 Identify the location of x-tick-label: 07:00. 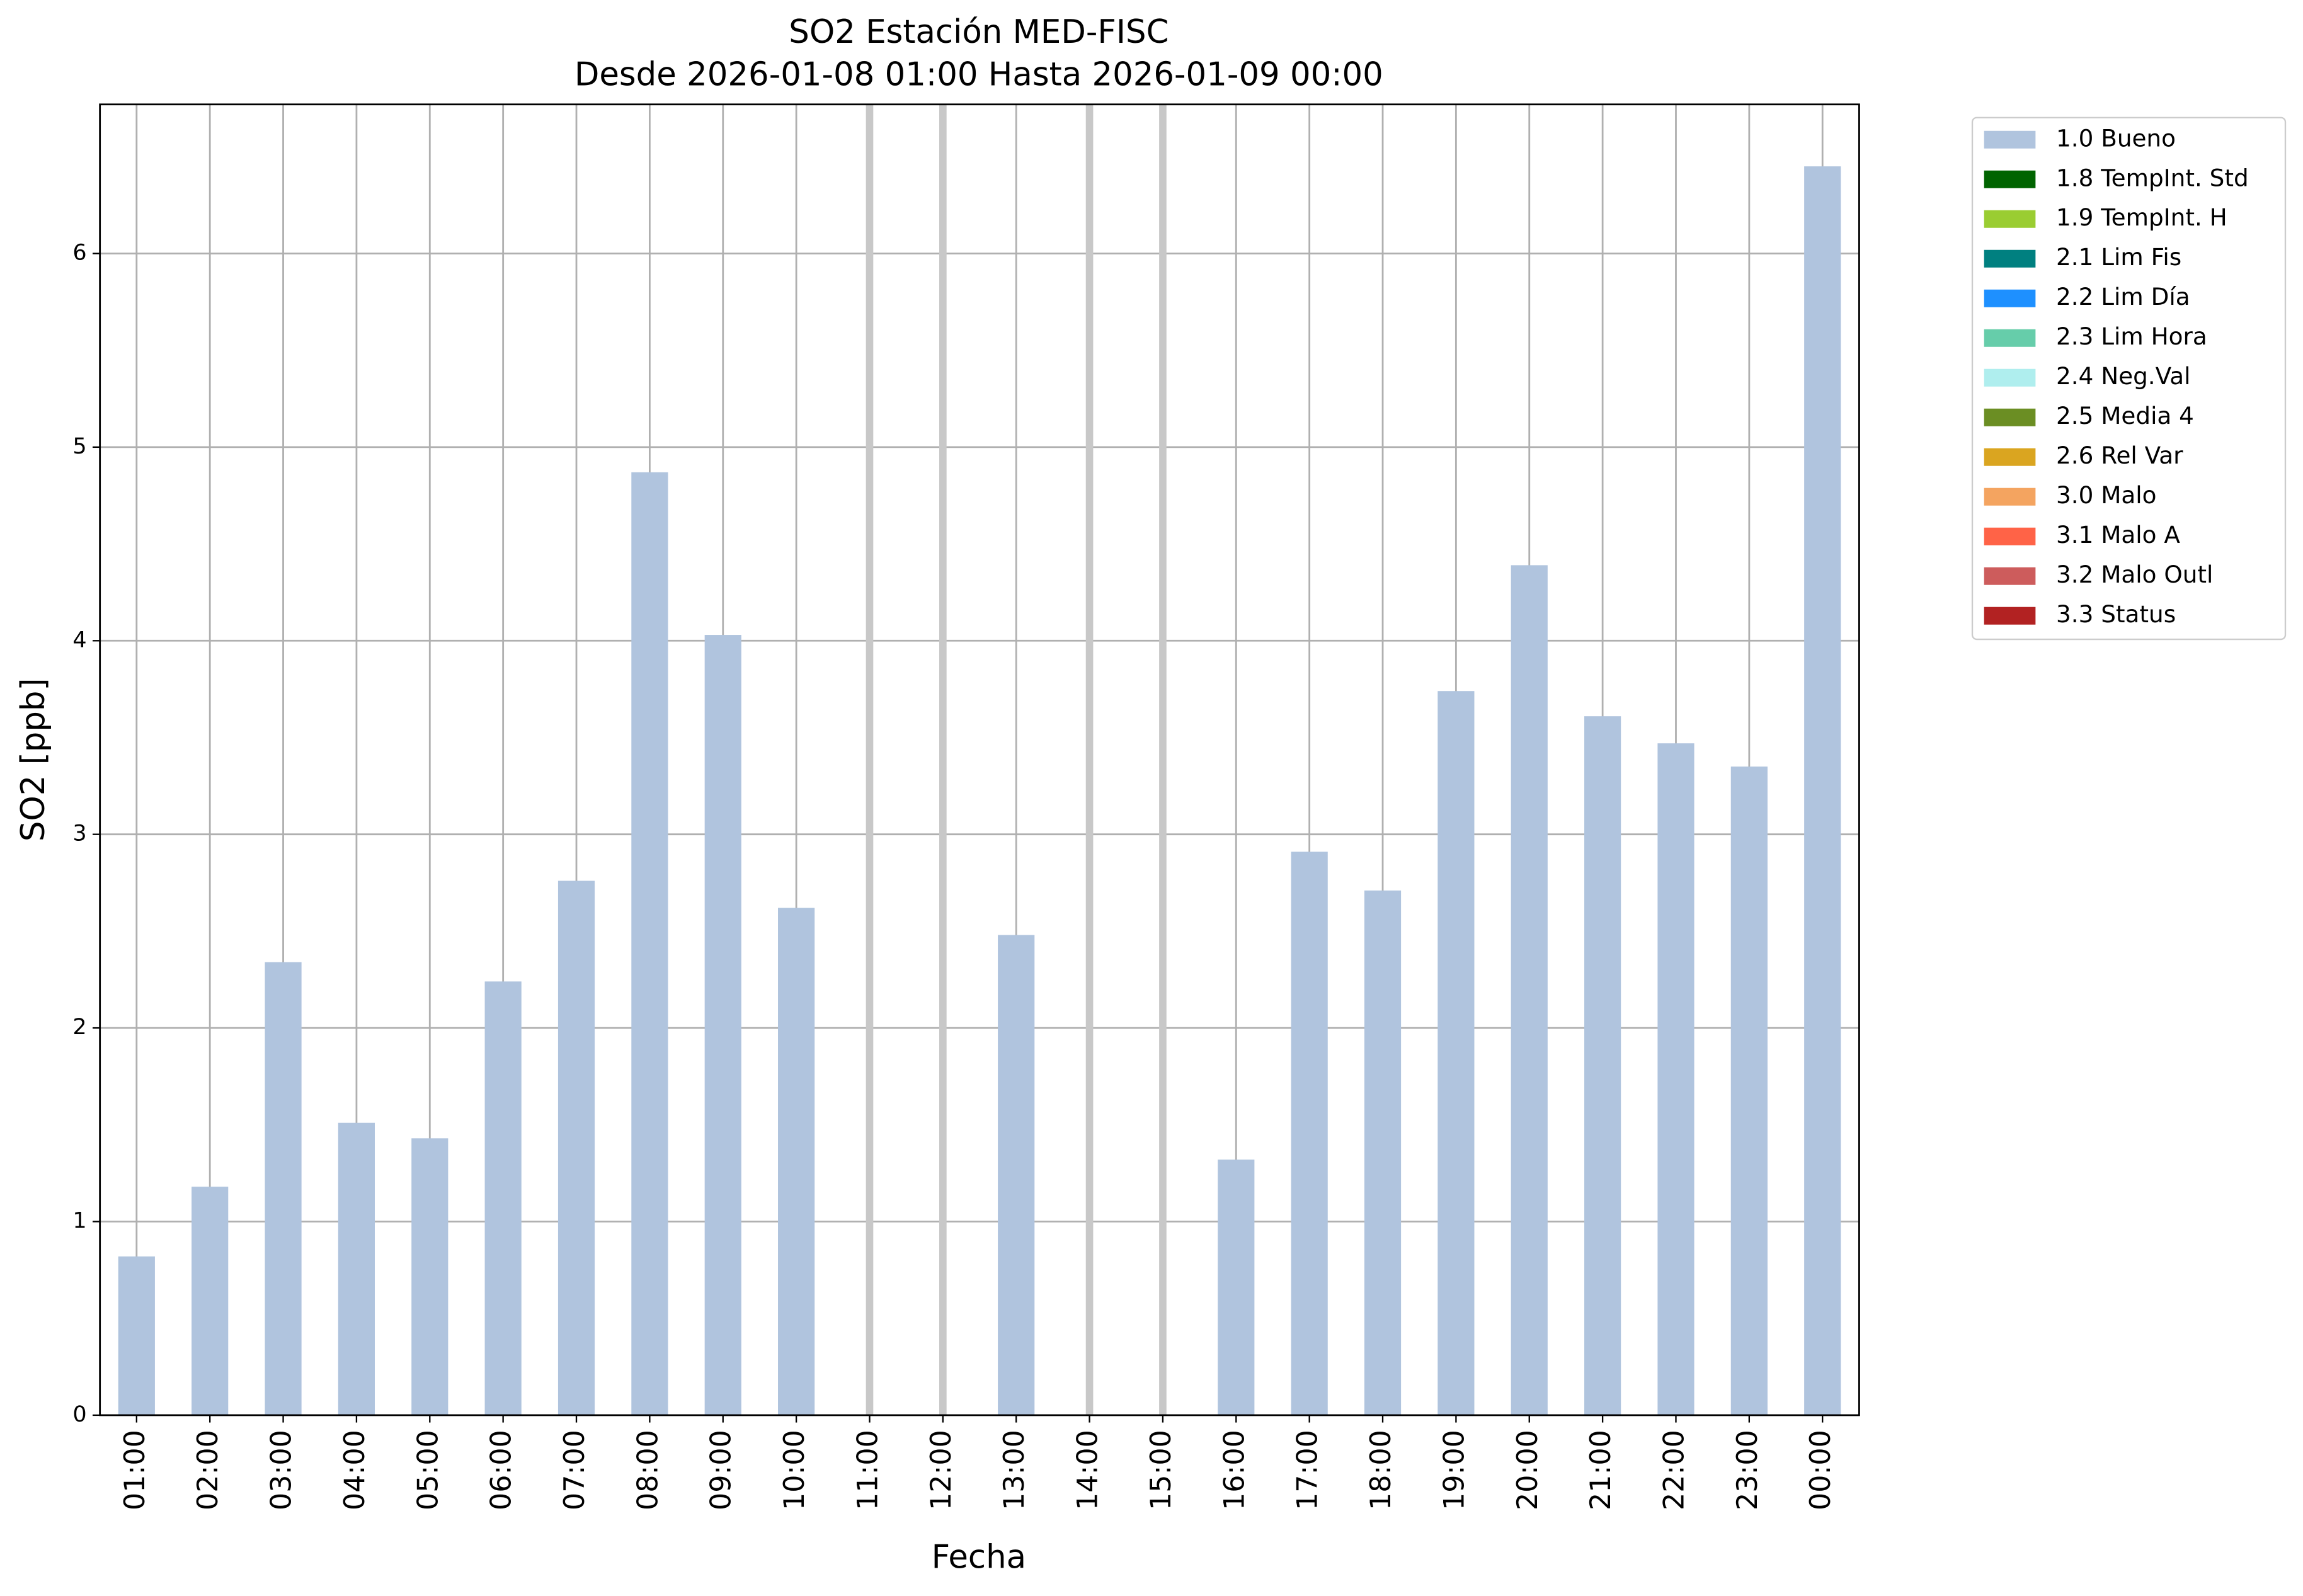
(575, 1470).